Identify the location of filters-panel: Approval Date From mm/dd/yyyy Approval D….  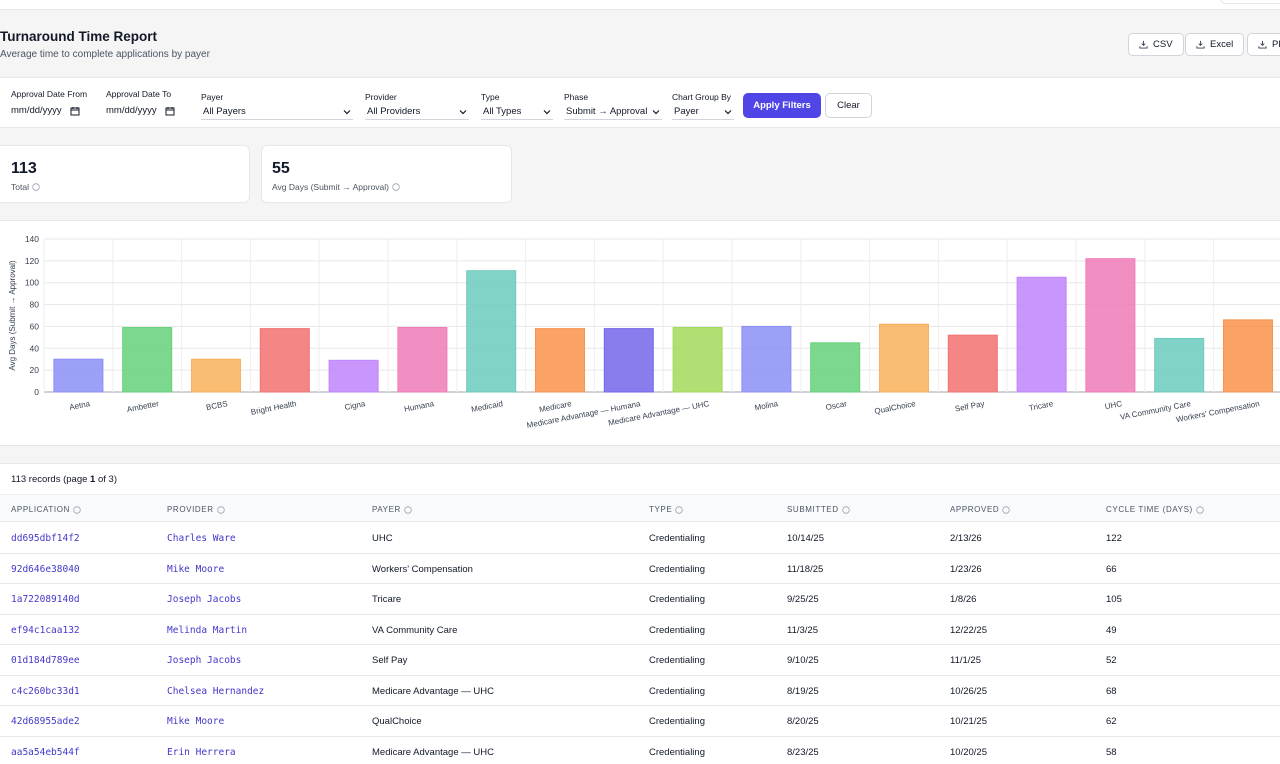
(640, 102).